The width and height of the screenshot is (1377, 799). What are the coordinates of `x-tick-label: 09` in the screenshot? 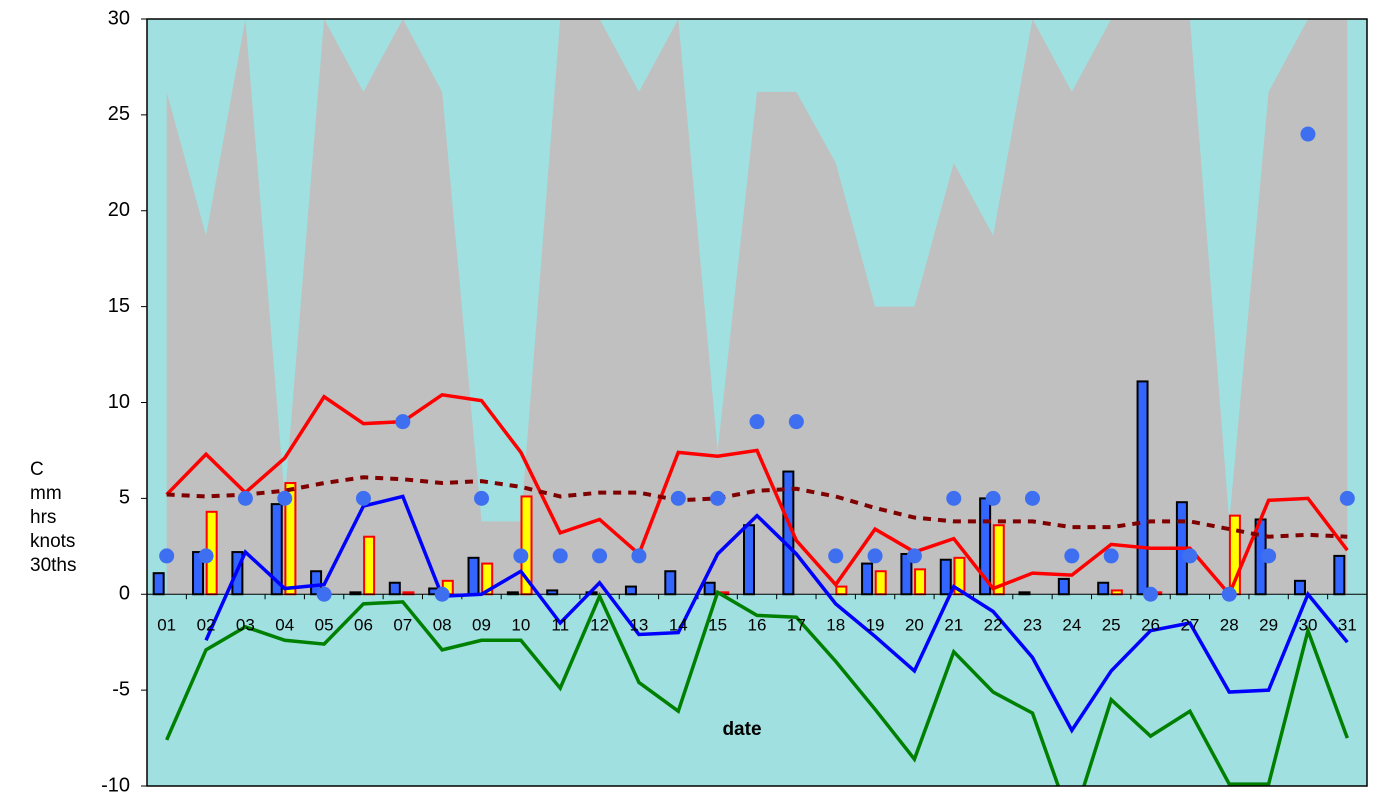 It's located at (481, 625).